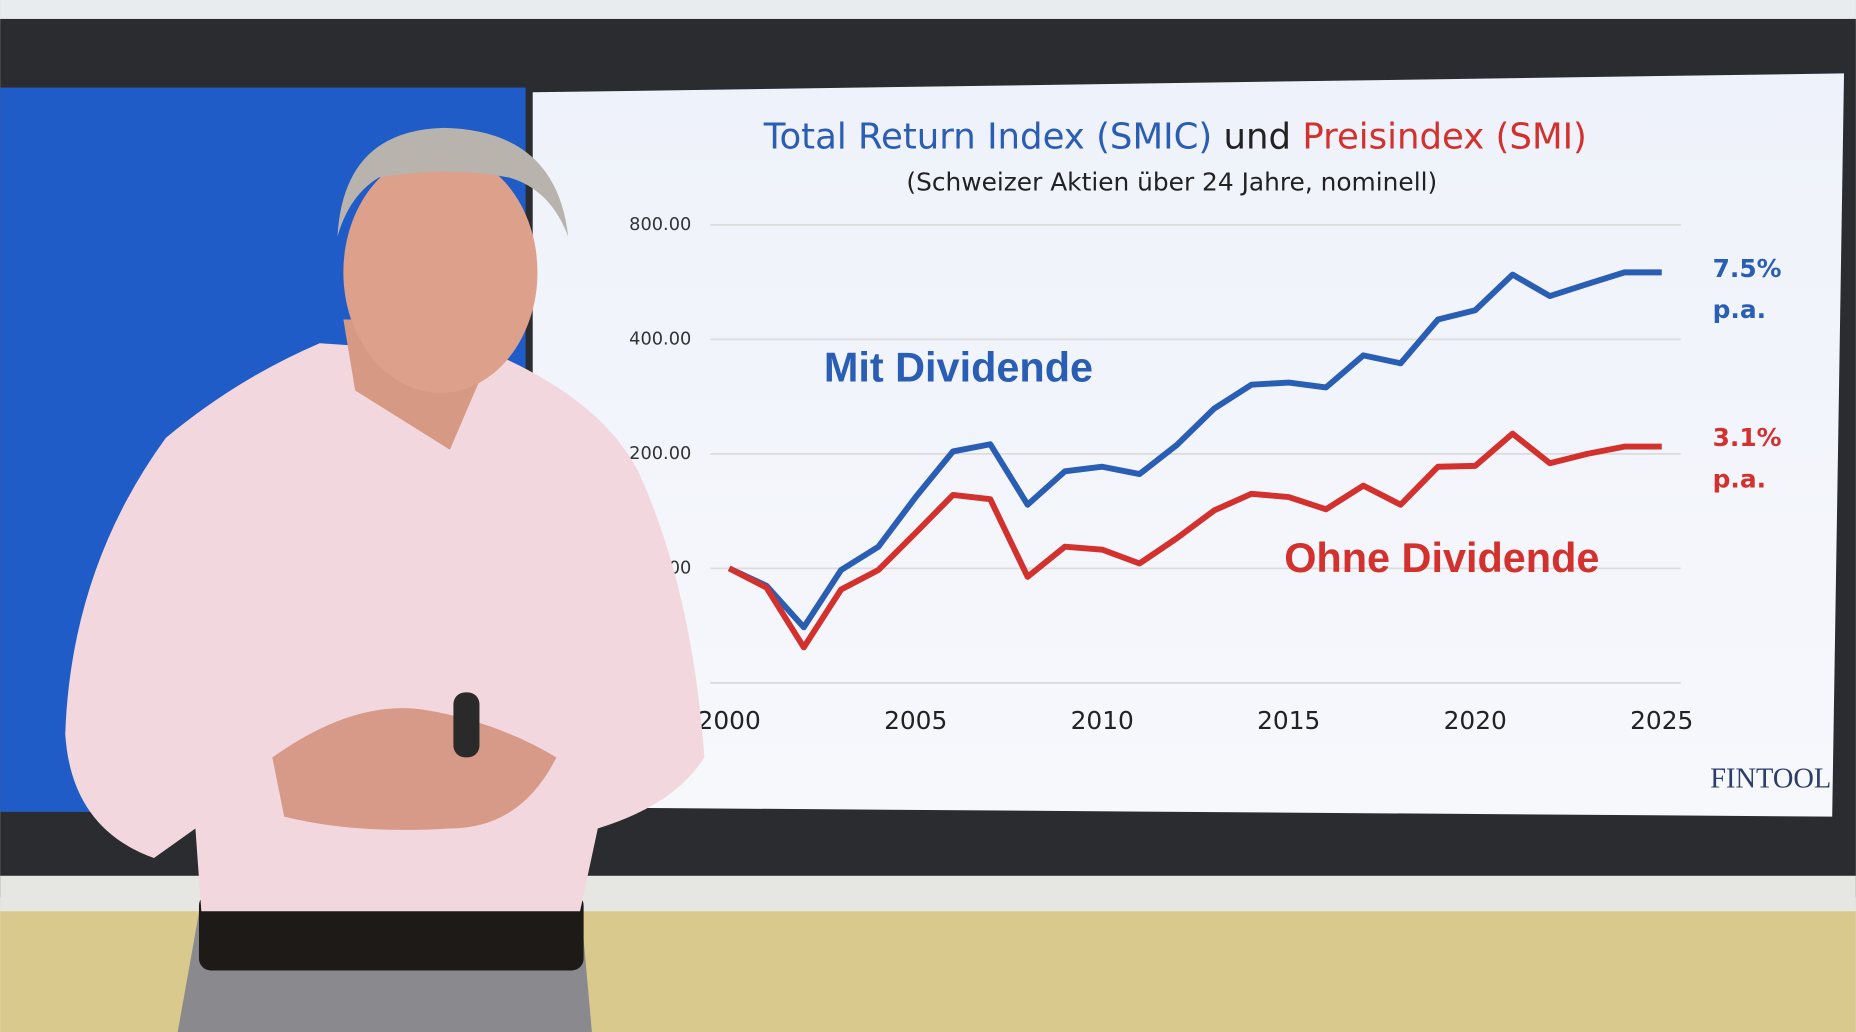 Image resolution: width=1856 pixels, height=1032 pixels. Describe the element at coordinates (1194, 540) in the screenshot. I see `series-line` at that location.